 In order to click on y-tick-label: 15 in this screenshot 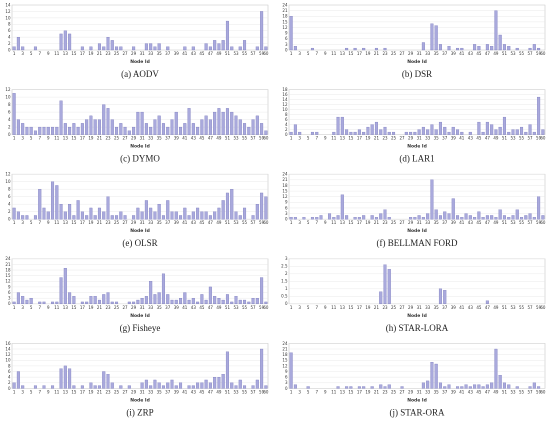, I will do `click(285, 21)`.